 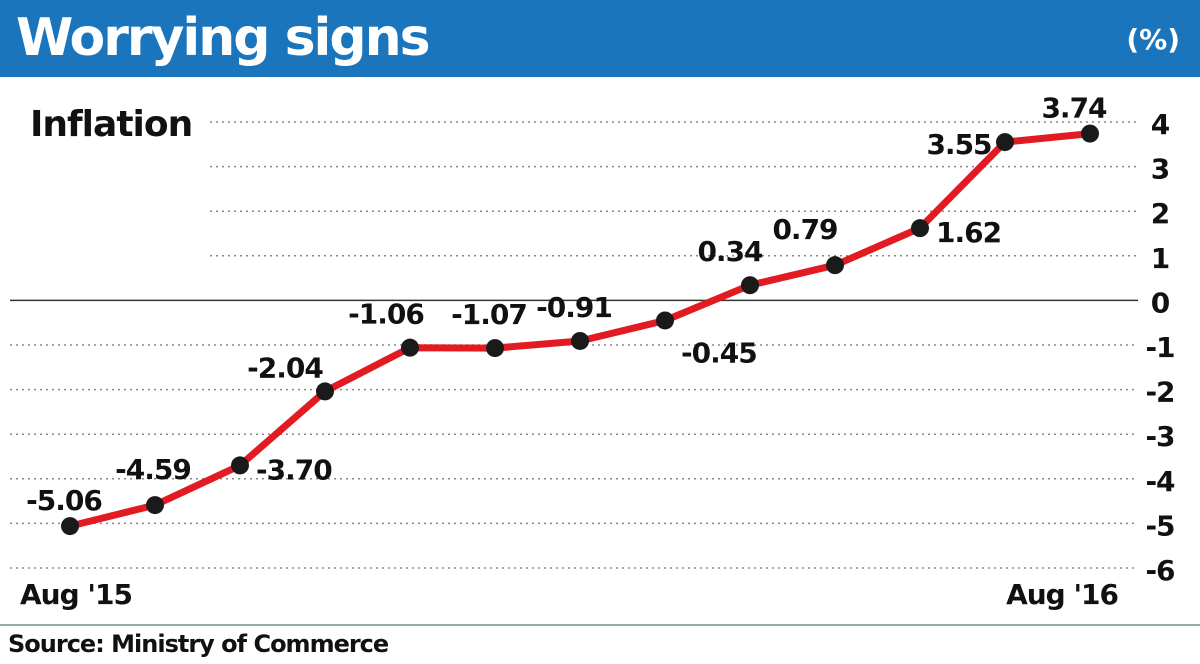 I want to click on data-label: 0.34, so click(x=730, y=251).